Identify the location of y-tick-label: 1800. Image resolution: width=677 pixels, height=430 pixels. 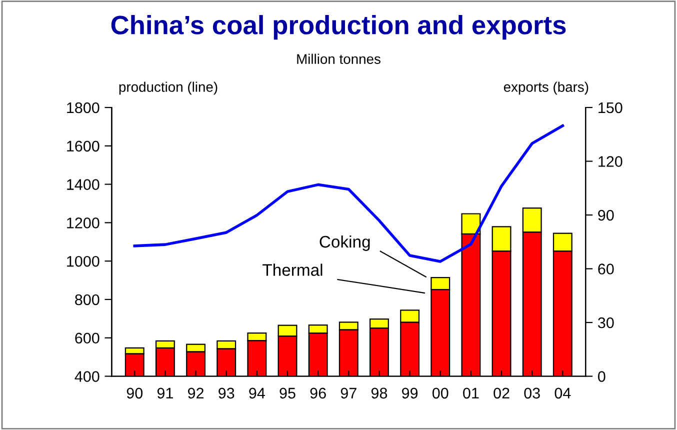
(83, 108).